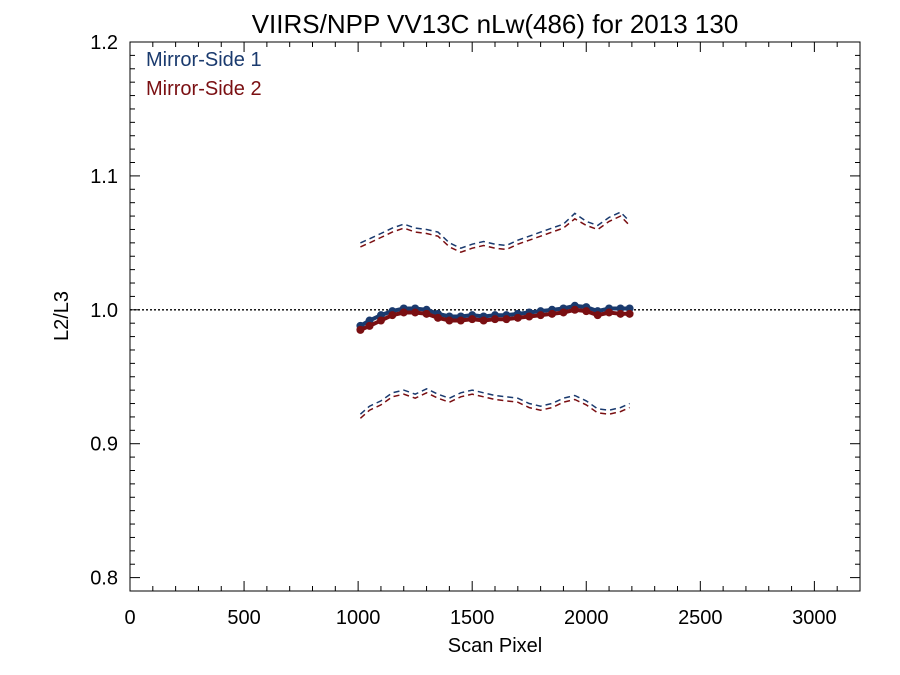 This screenshot has height=675, width=900. Describe the element at coordinates (814, 618) in the screenshot. I see `x-tick-label: 3000` at that location.